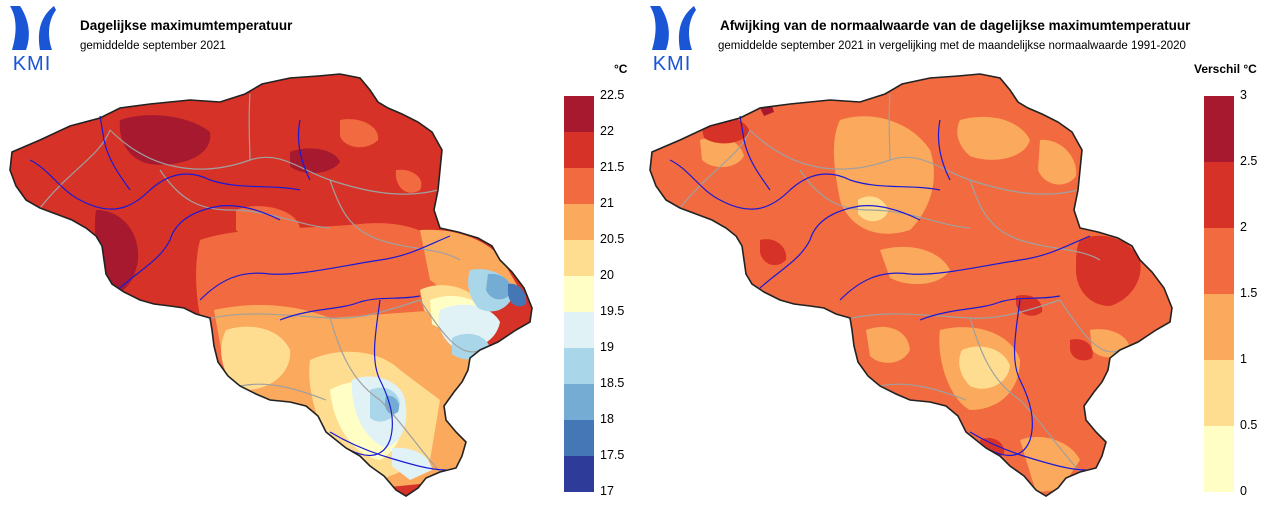 The image size is (1280, 507). What do you see at coordinates (1249, 161) in the screenshot?
I see `legend-label: 2.5` at bounding box center [1249, 161].